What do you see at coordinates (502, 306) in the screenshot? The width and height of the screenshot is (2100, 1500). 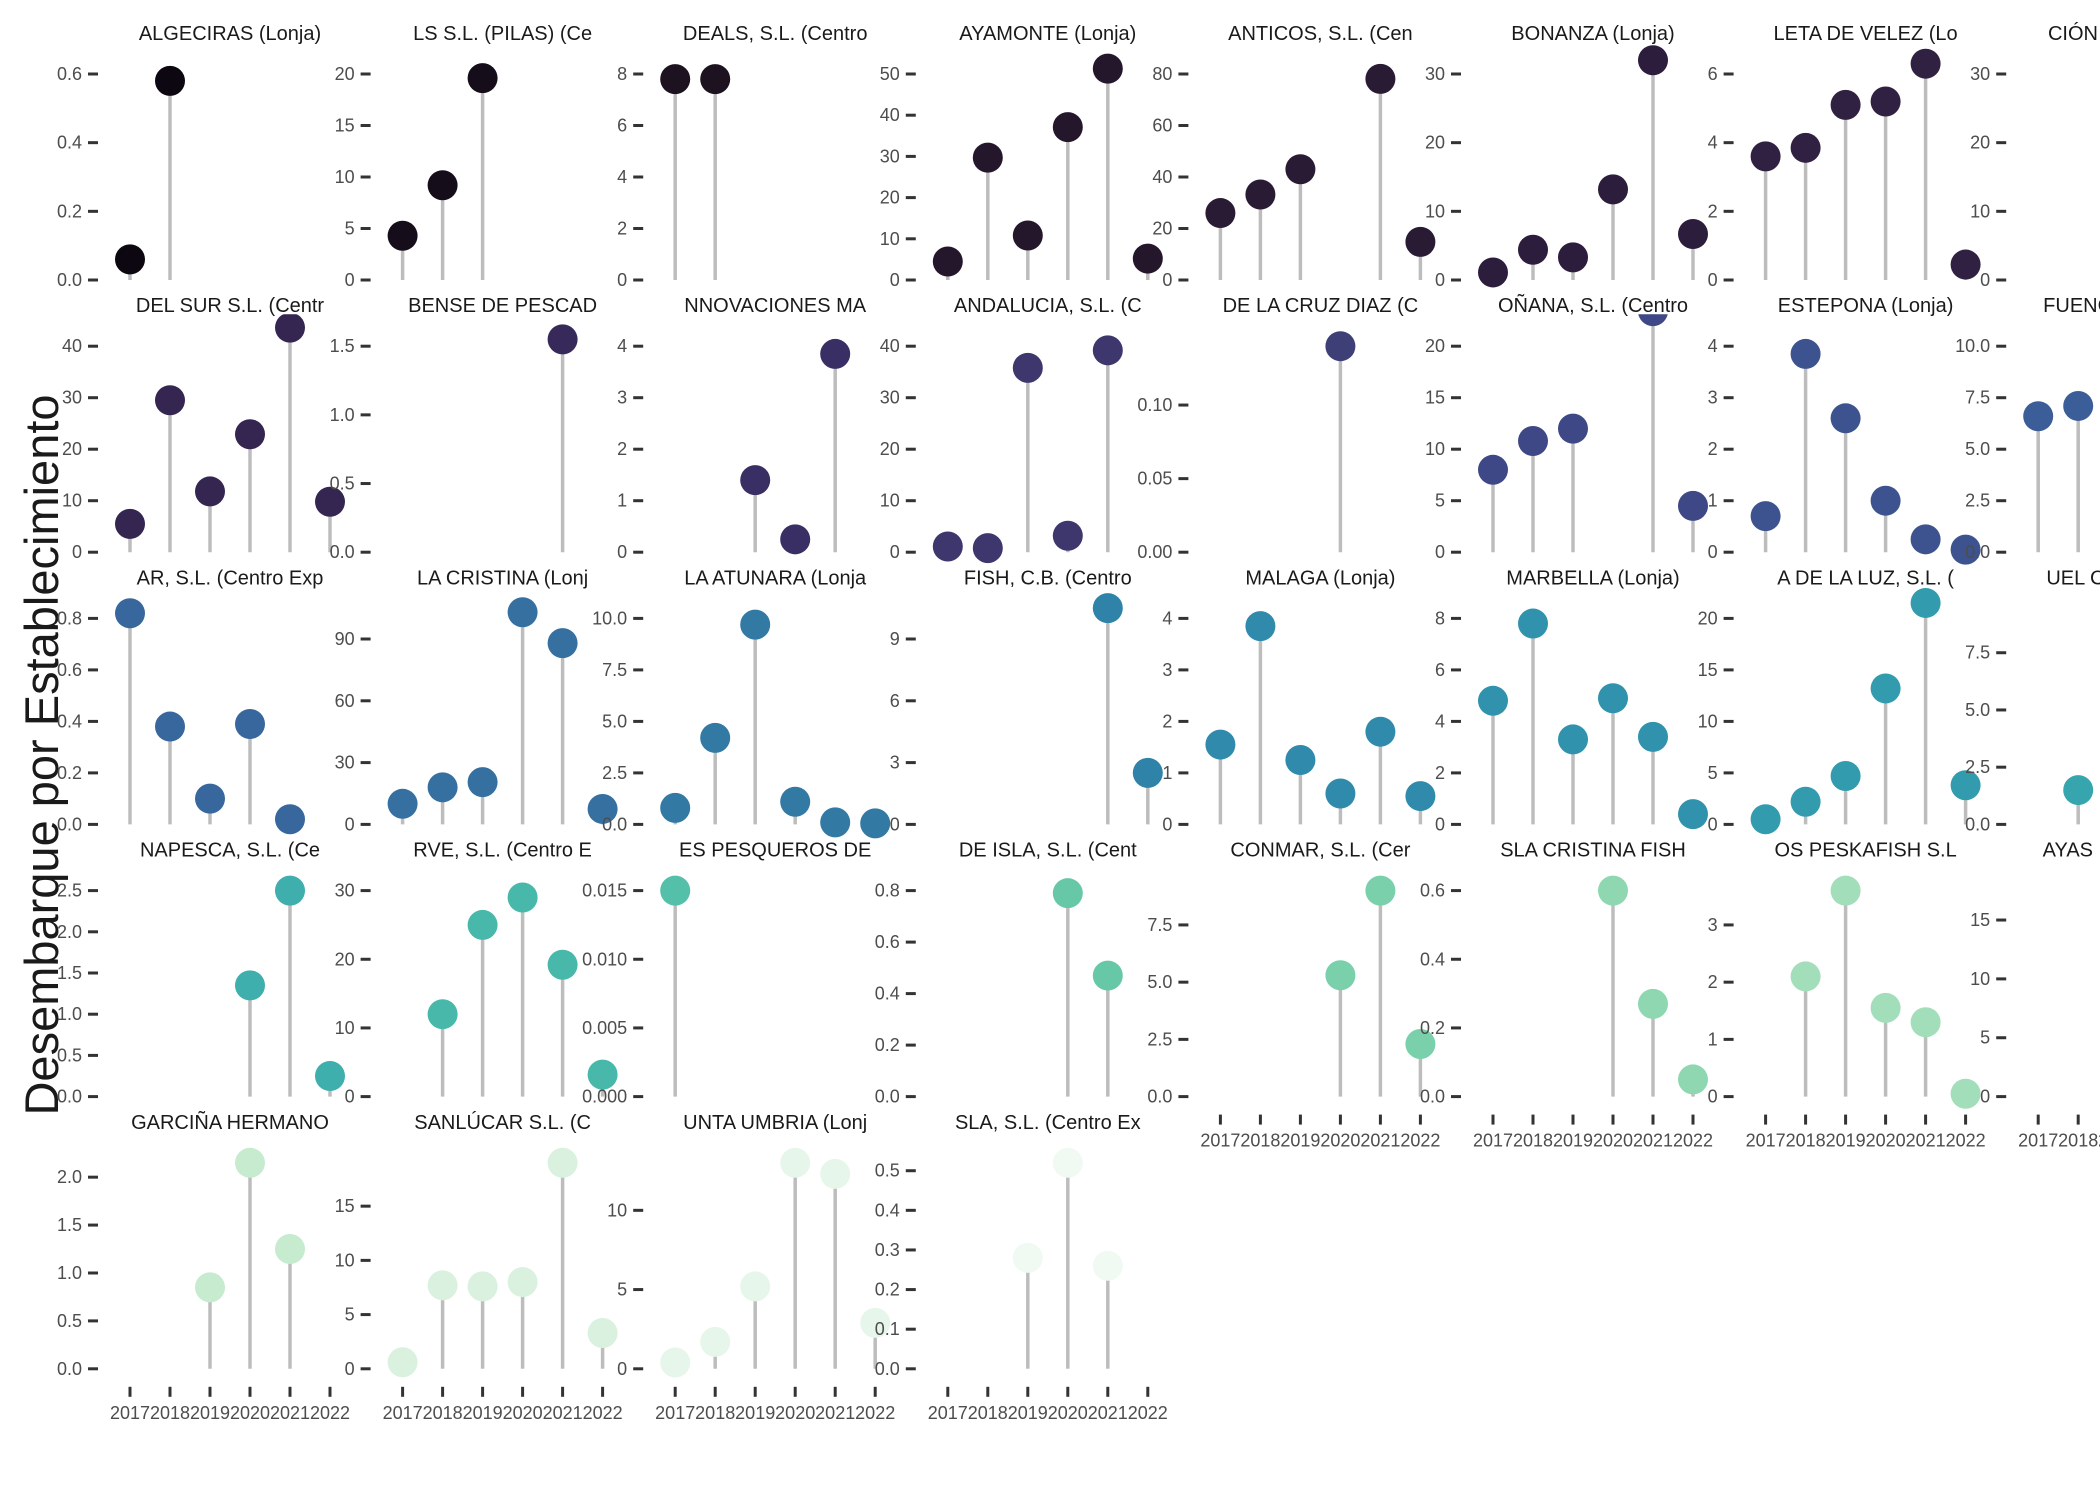 I see `facet-strip-title: BENSE DE PESCAD` at bounding box center [502, 306].